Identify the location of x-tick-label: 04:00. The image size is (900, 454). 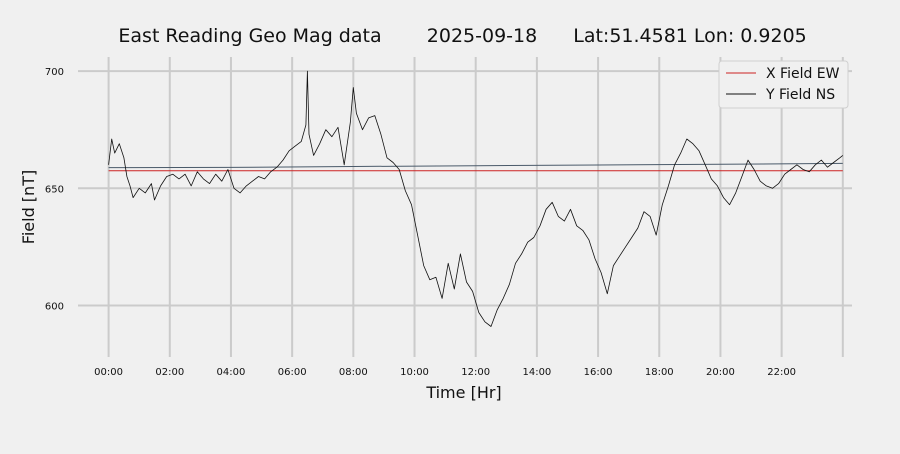
(231, 372).